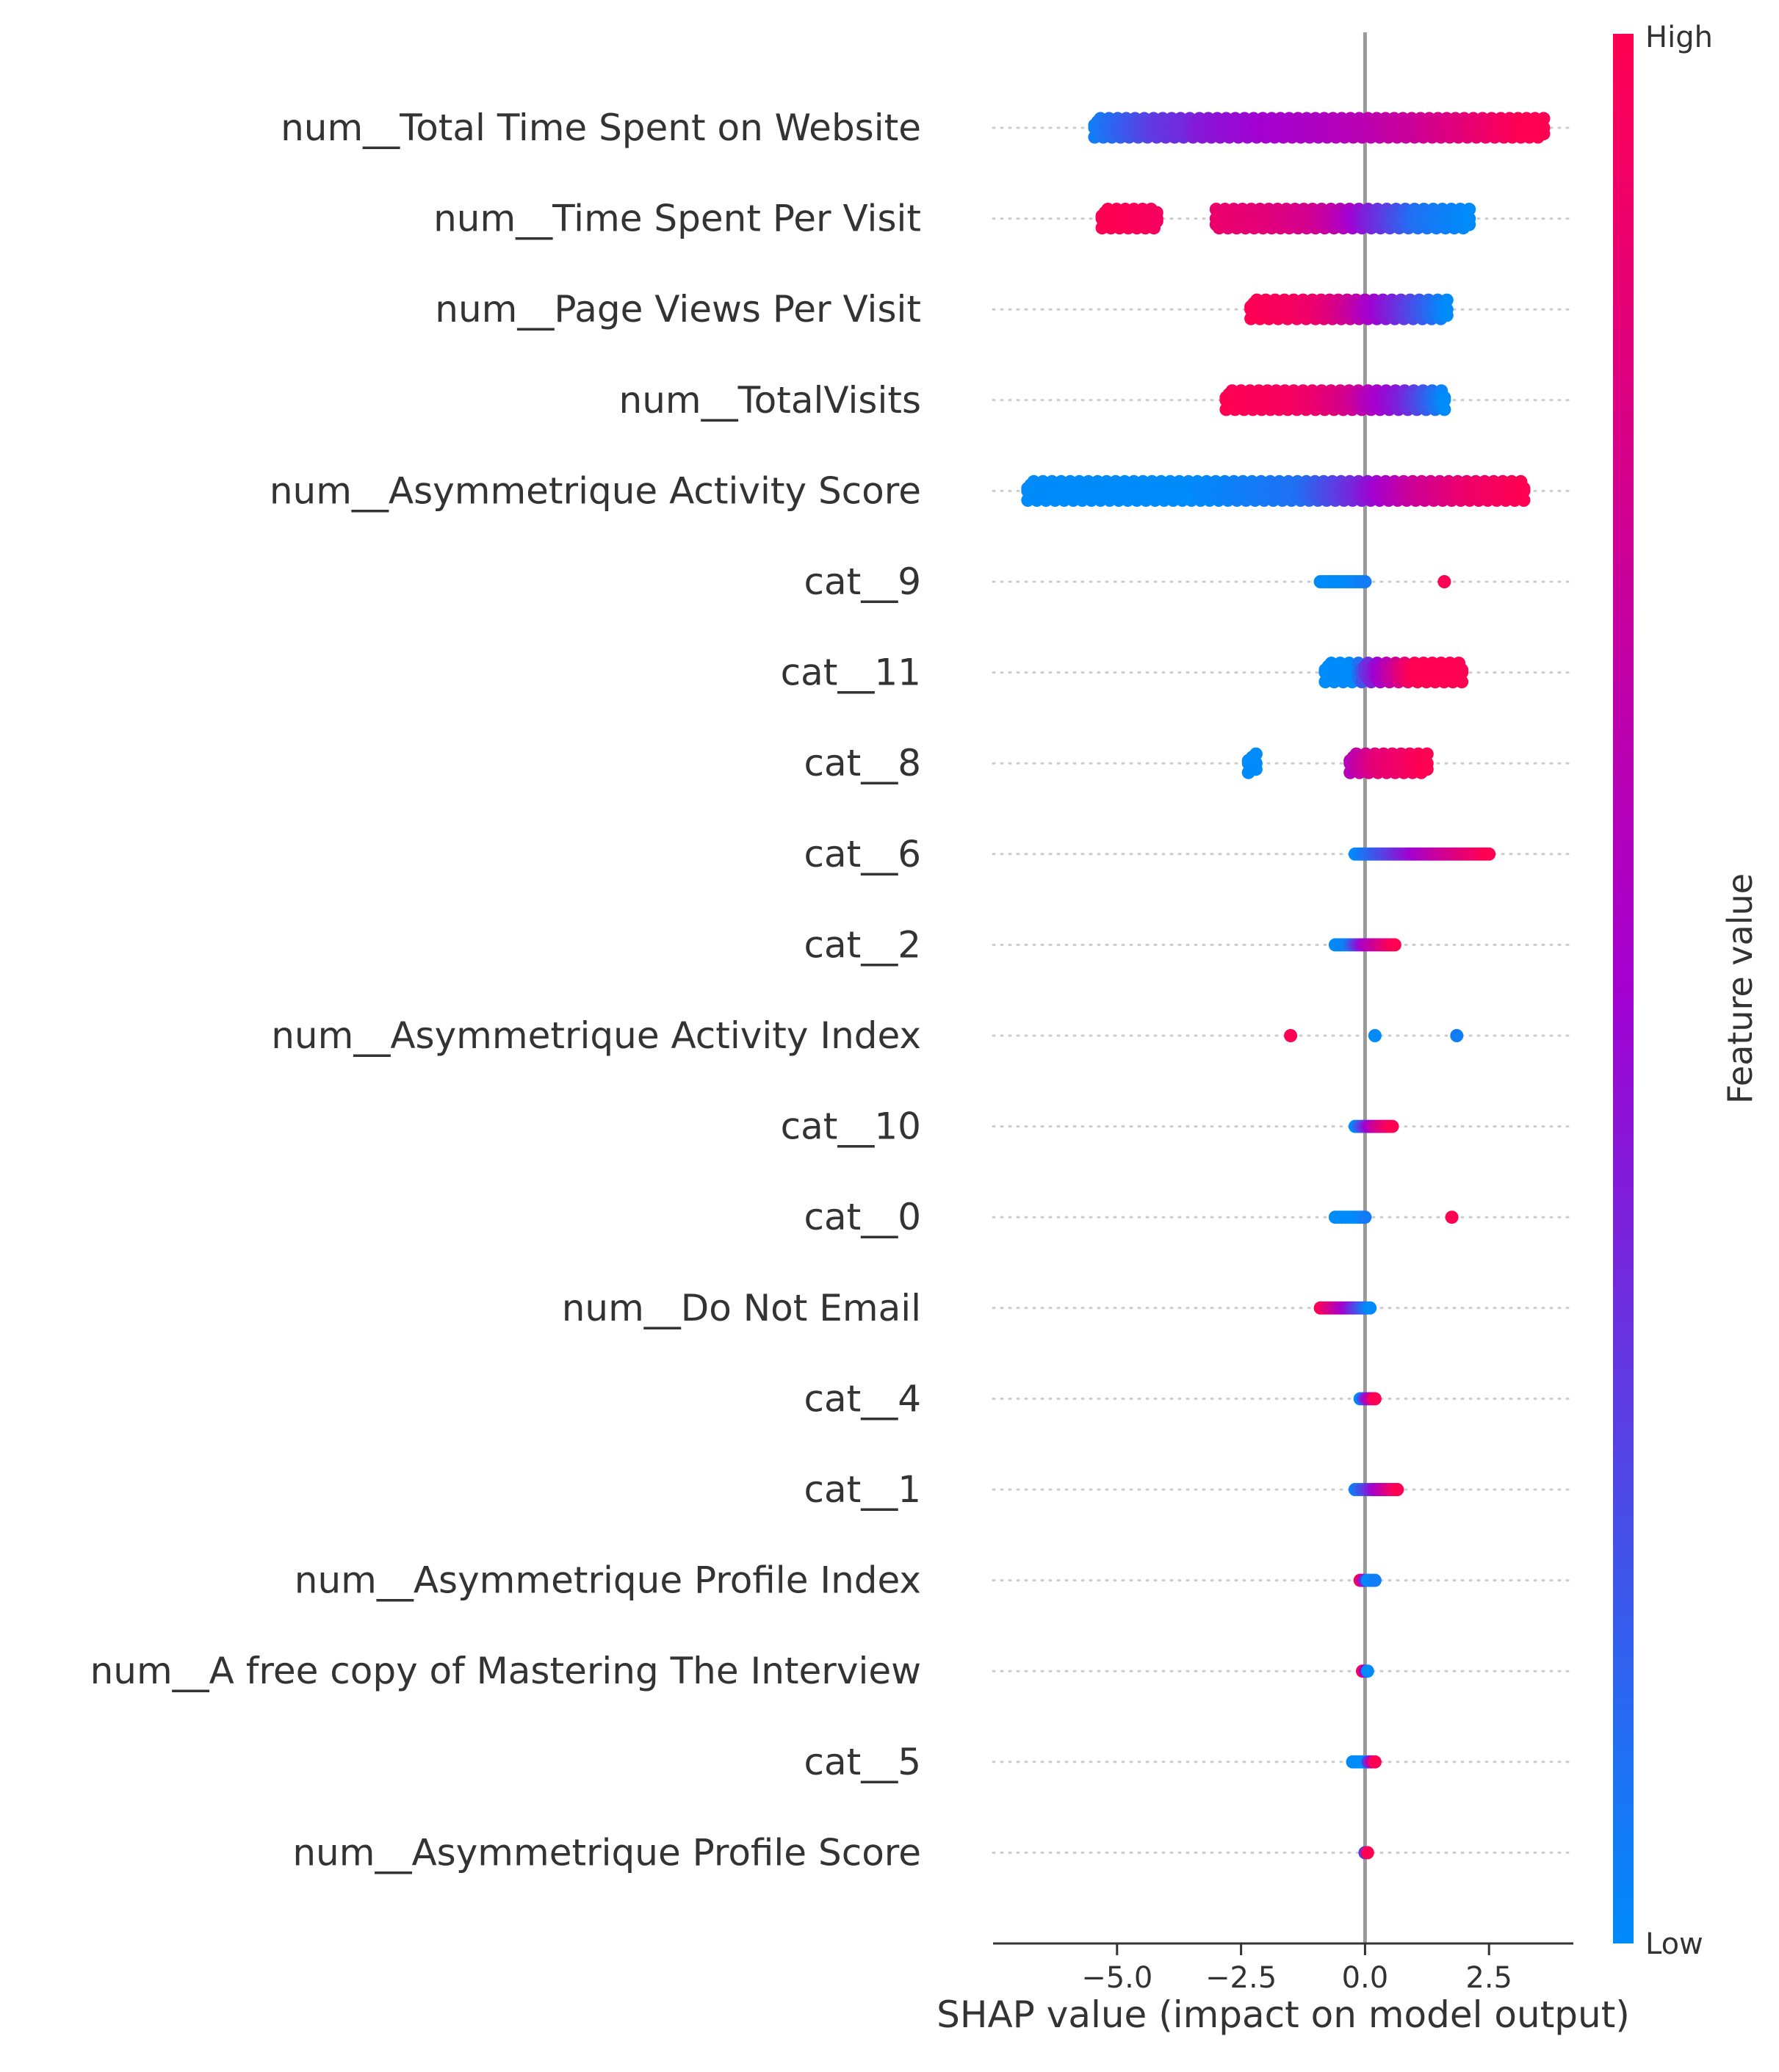 The image size is (1779, 2072). I want to click on colorbar: High Low Feature value, so click(1686, 991).